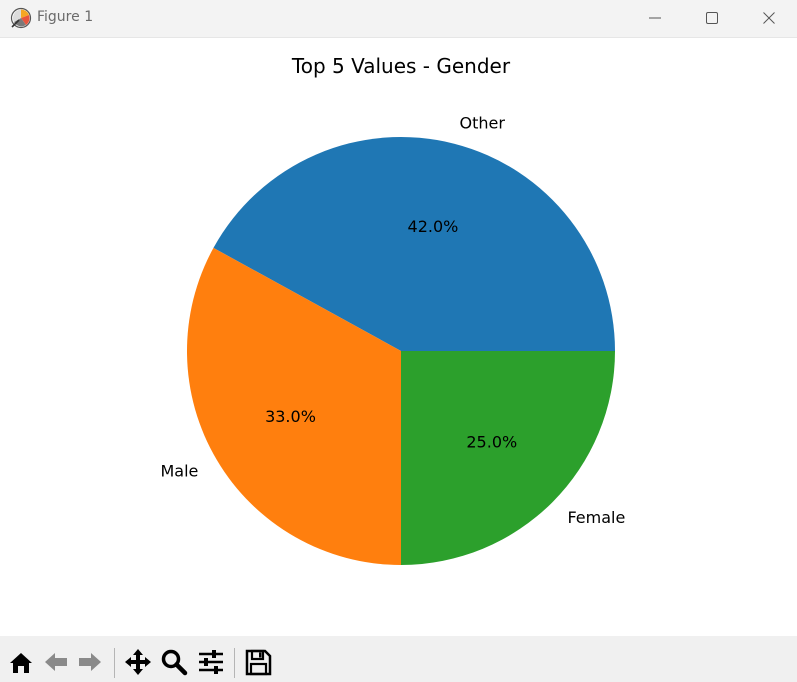 This screenshot has width=797, height=682. Describe the element at coordinates (596, 517) in the screenshot. I see `slice-label-female: Female` at that location.